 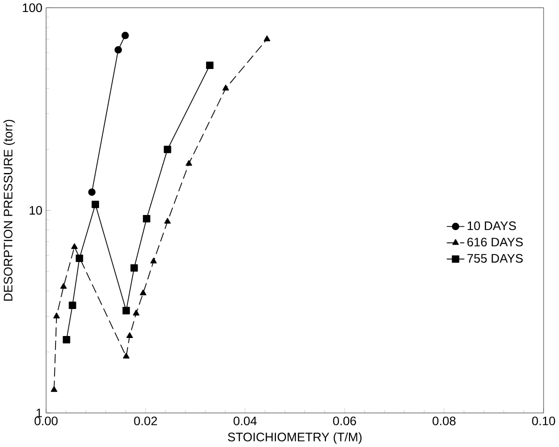 What do you see at coordinates (495, 258) in the screenshot?
I see `legend-label: 755 DAYS` at bounding box center [495, 258].